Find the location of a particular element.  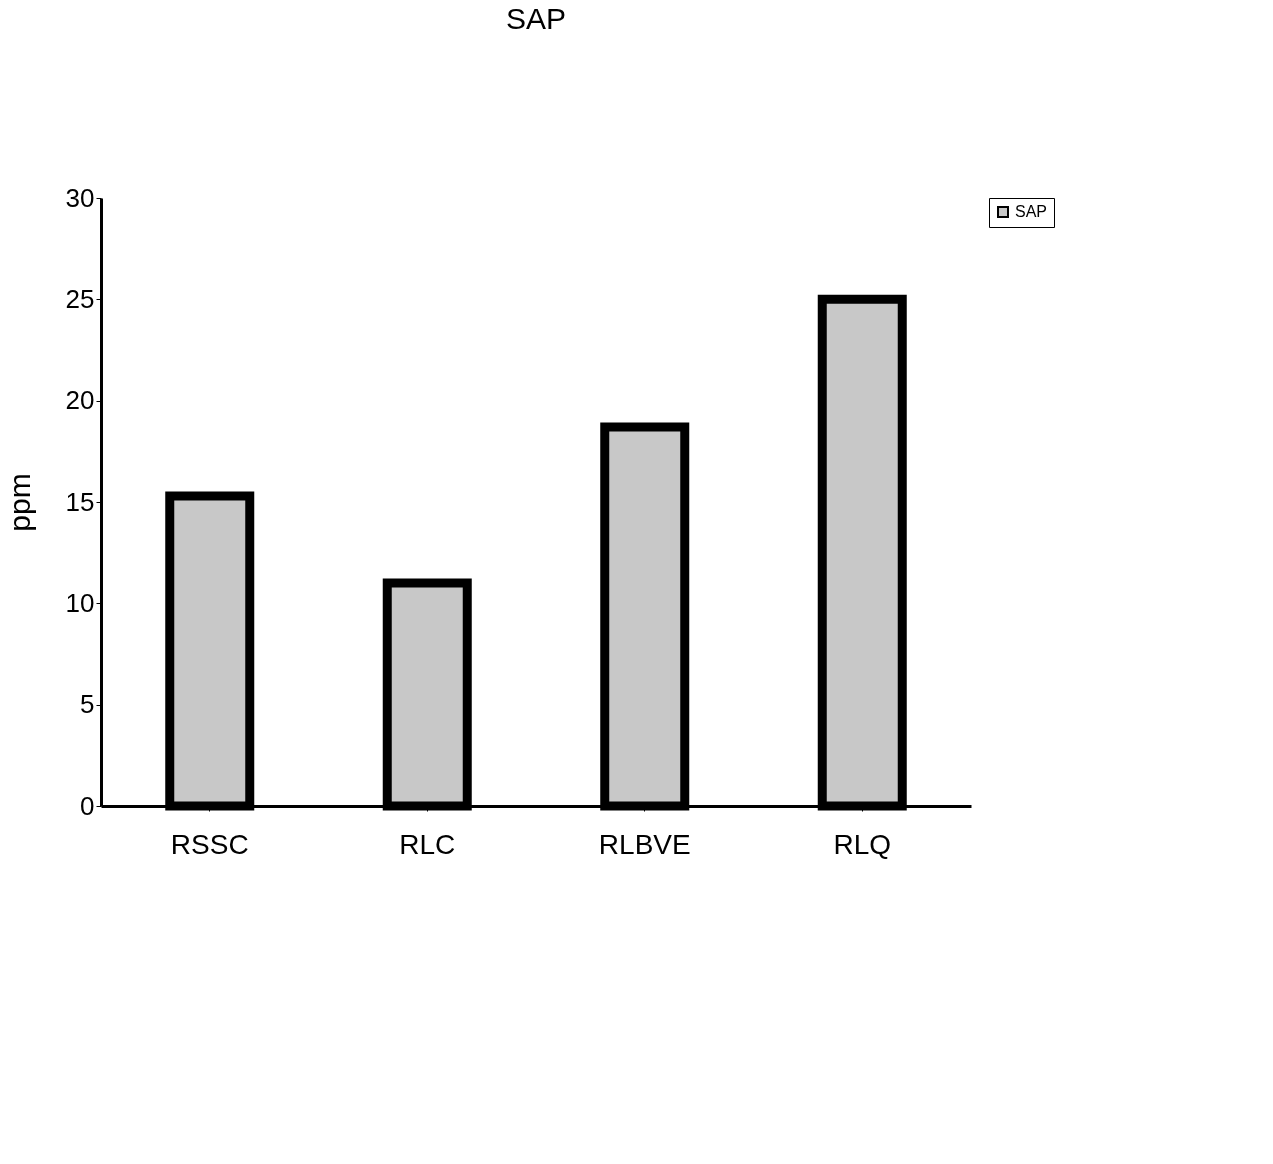

legend-label: SAP is located at coordinates (1031, 211).